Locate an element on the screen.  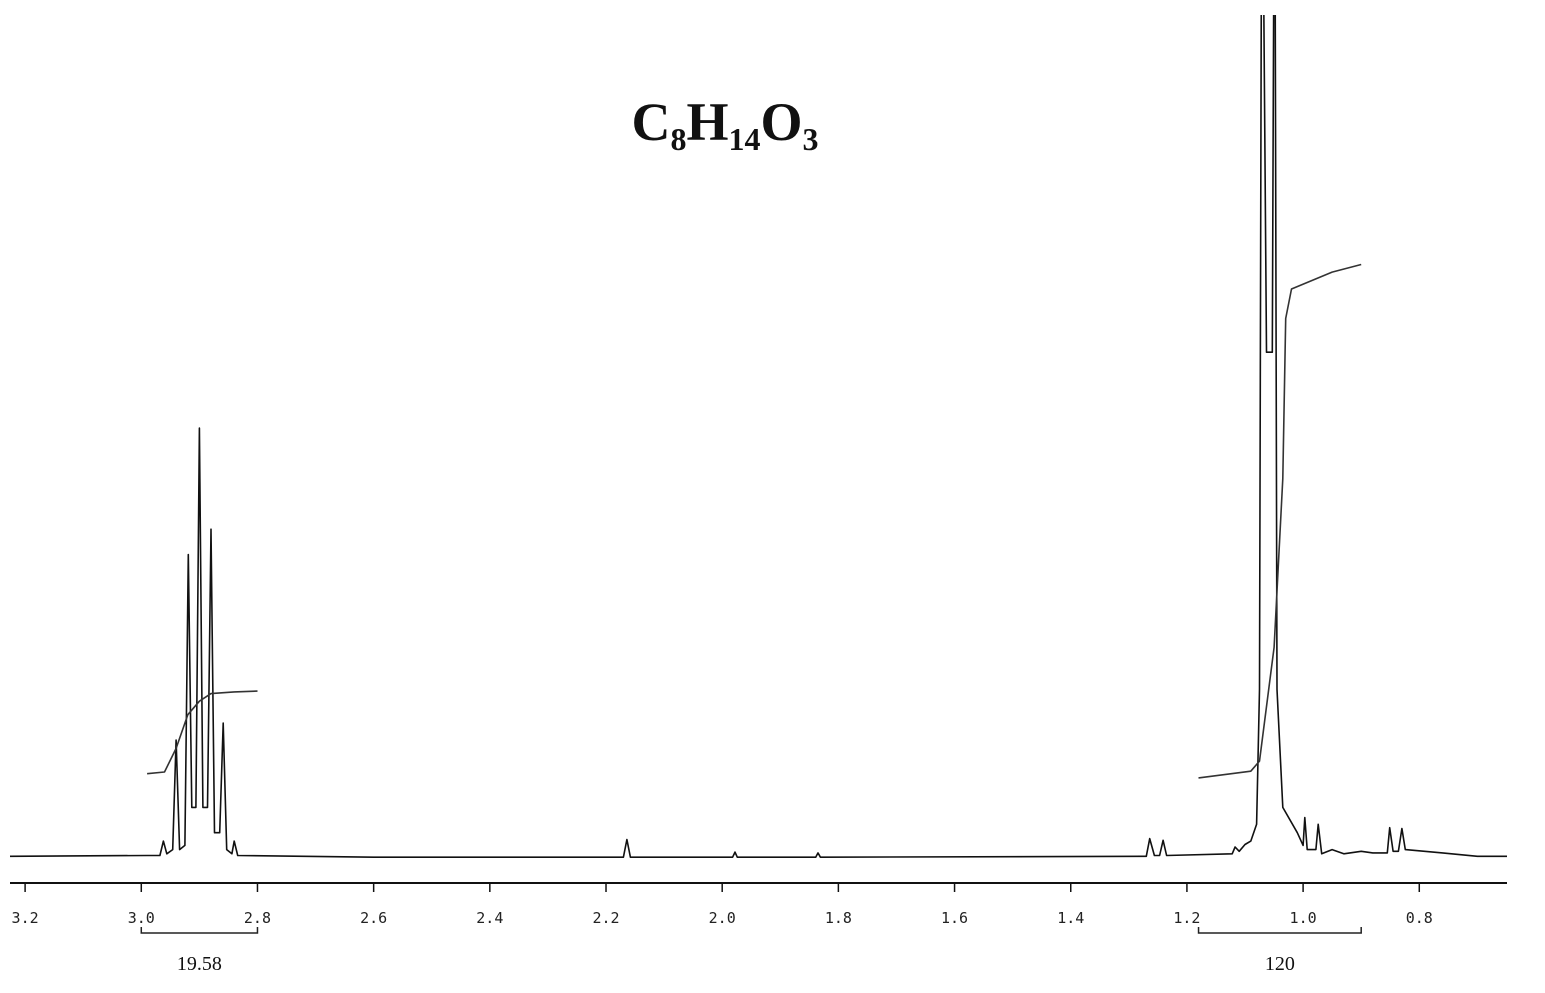
x-tick-label: 2.4 is located at coordinates (489, 918).